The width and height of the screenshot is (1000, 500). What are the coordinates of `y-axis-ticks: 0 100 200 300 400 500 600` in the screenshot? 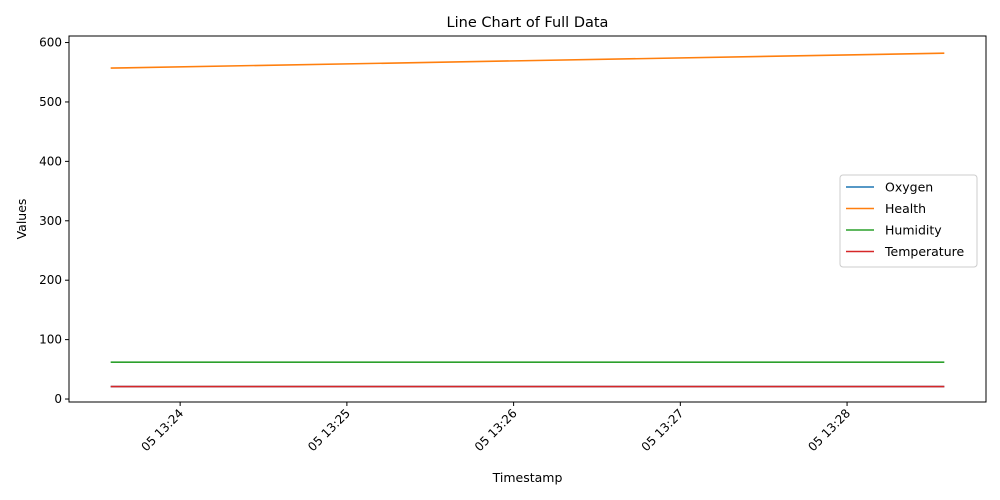 It's located at (54, 221).